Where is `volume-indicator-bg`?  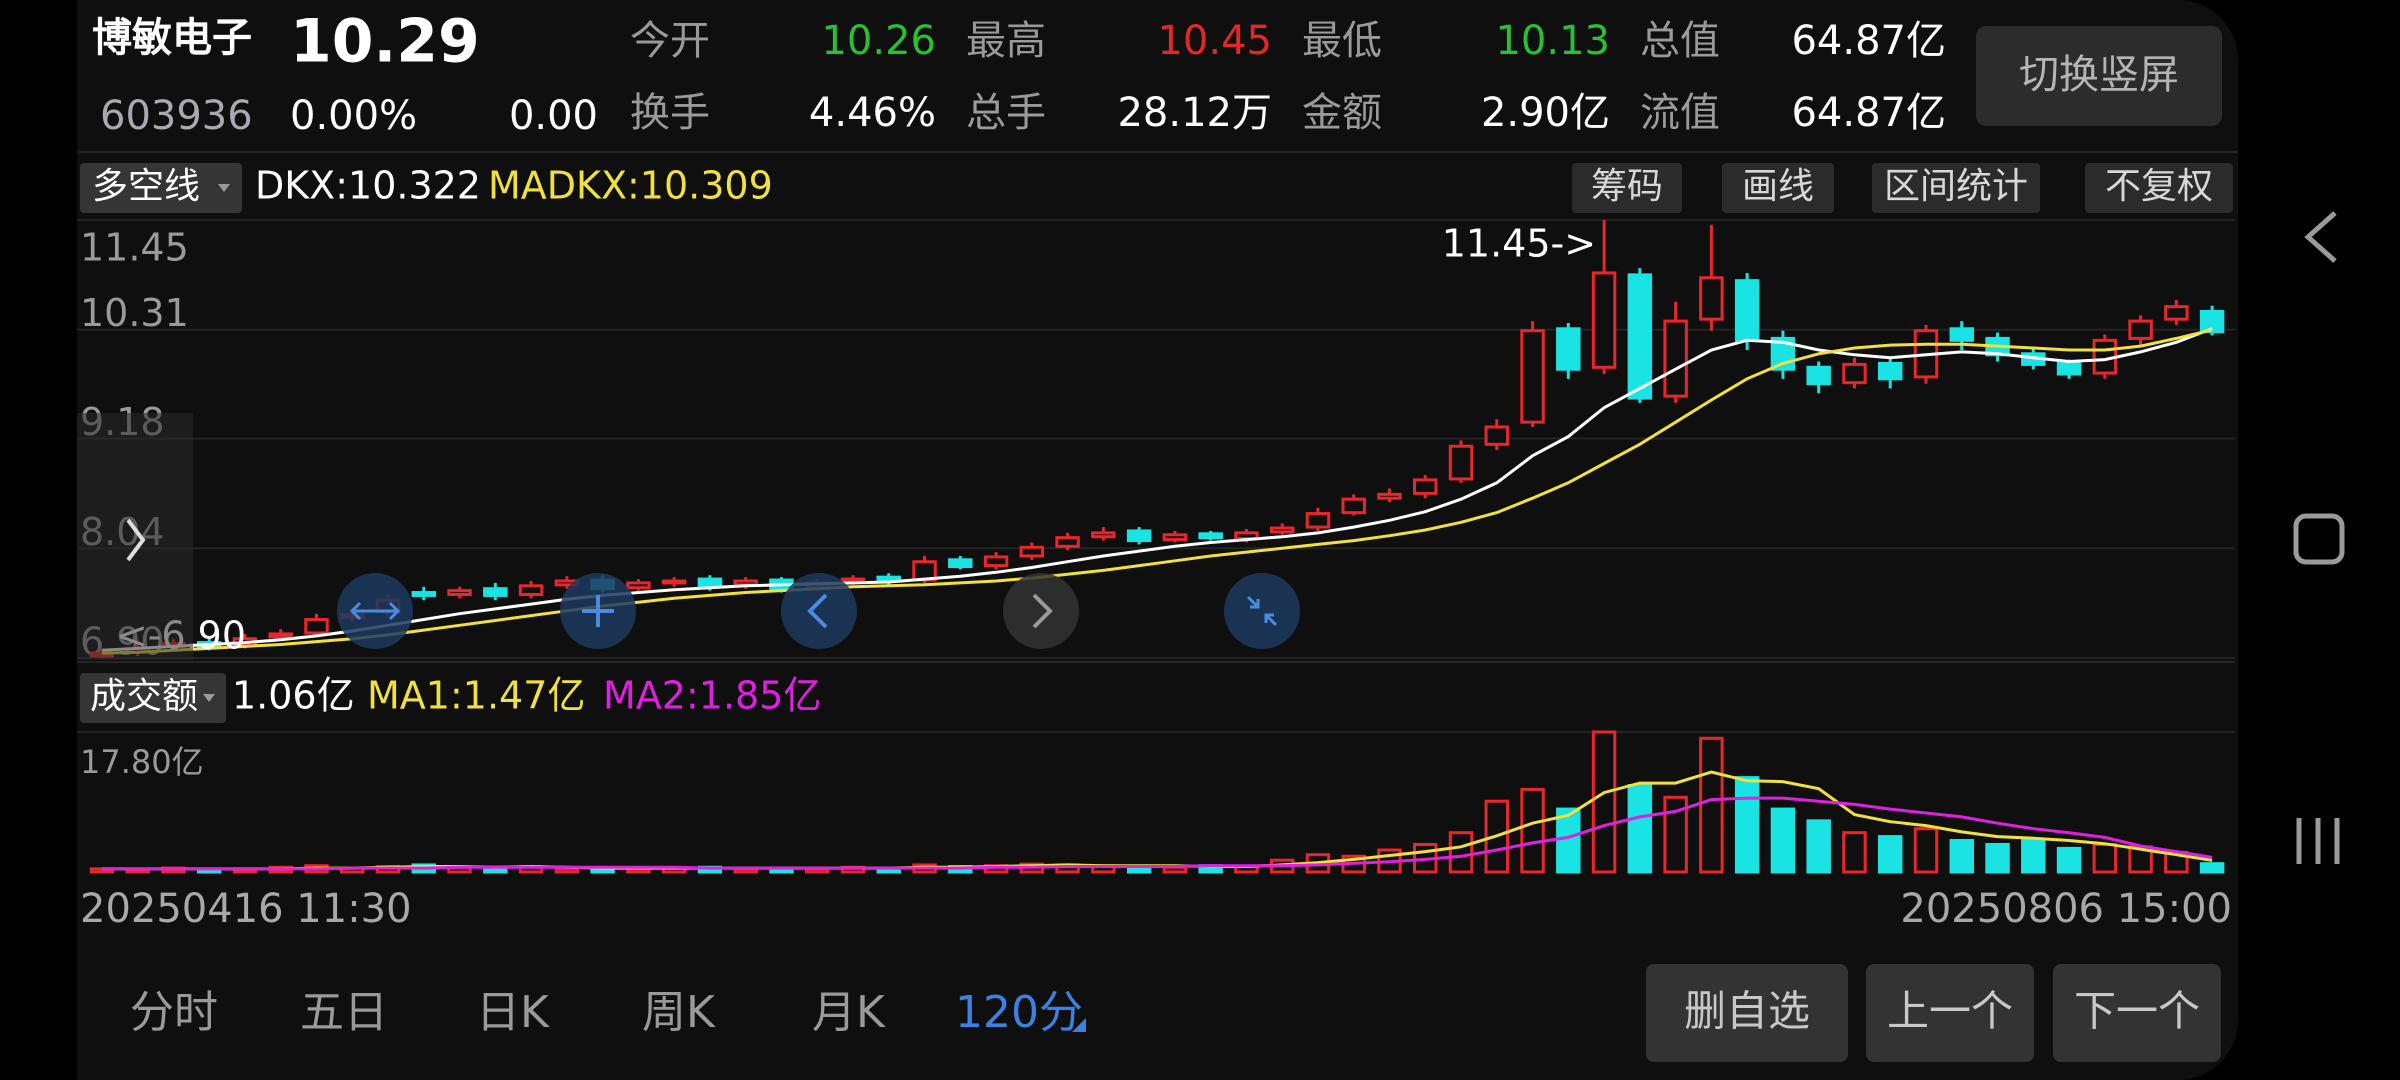
volume-indicator-bg is located at coordinates (153, 698).